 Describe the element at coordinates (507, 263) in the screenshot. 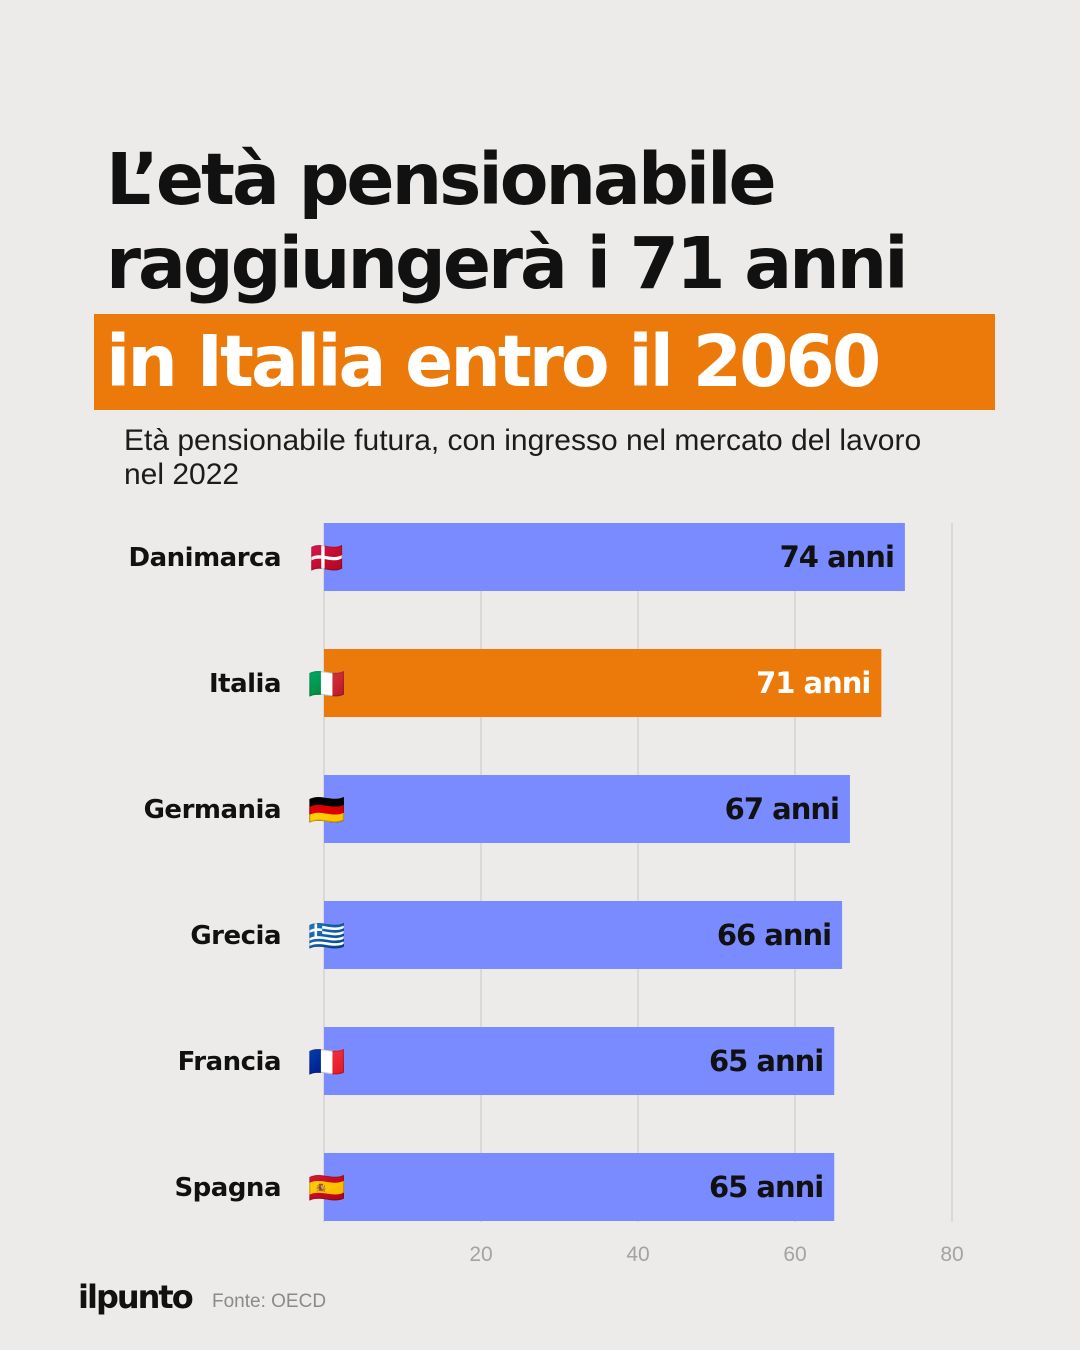

I see `title-line-2: raggiungerà i 71 anni` at that location.